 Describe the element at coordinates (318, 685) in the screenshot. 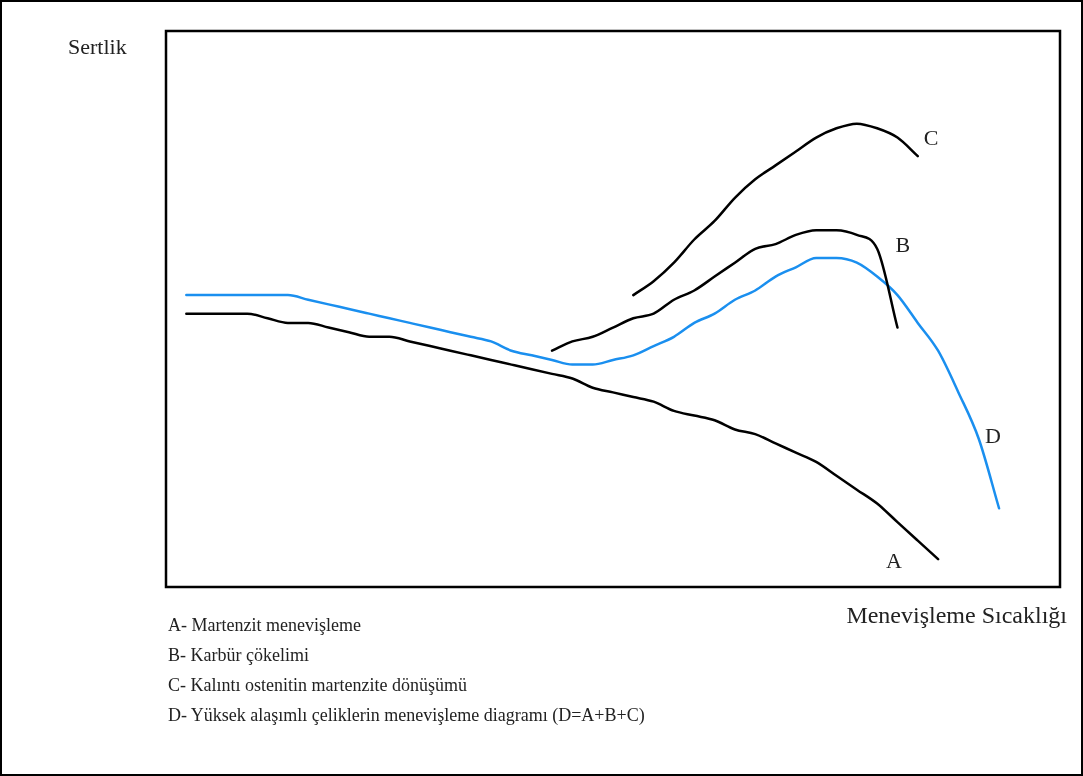

I see `text: C- Kalıntı ostenitin martenzite dönüşümü` at that location.